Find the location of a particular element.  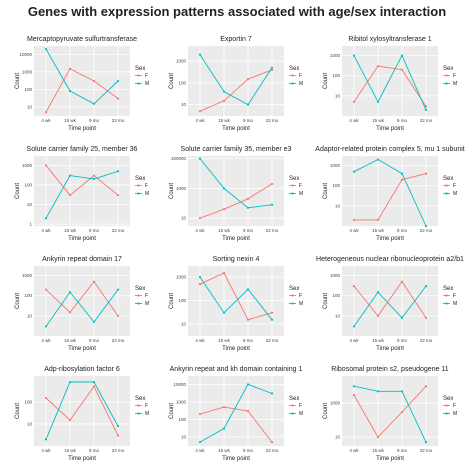

y-tick-label: 10000 is located at coordinates (25, 54).